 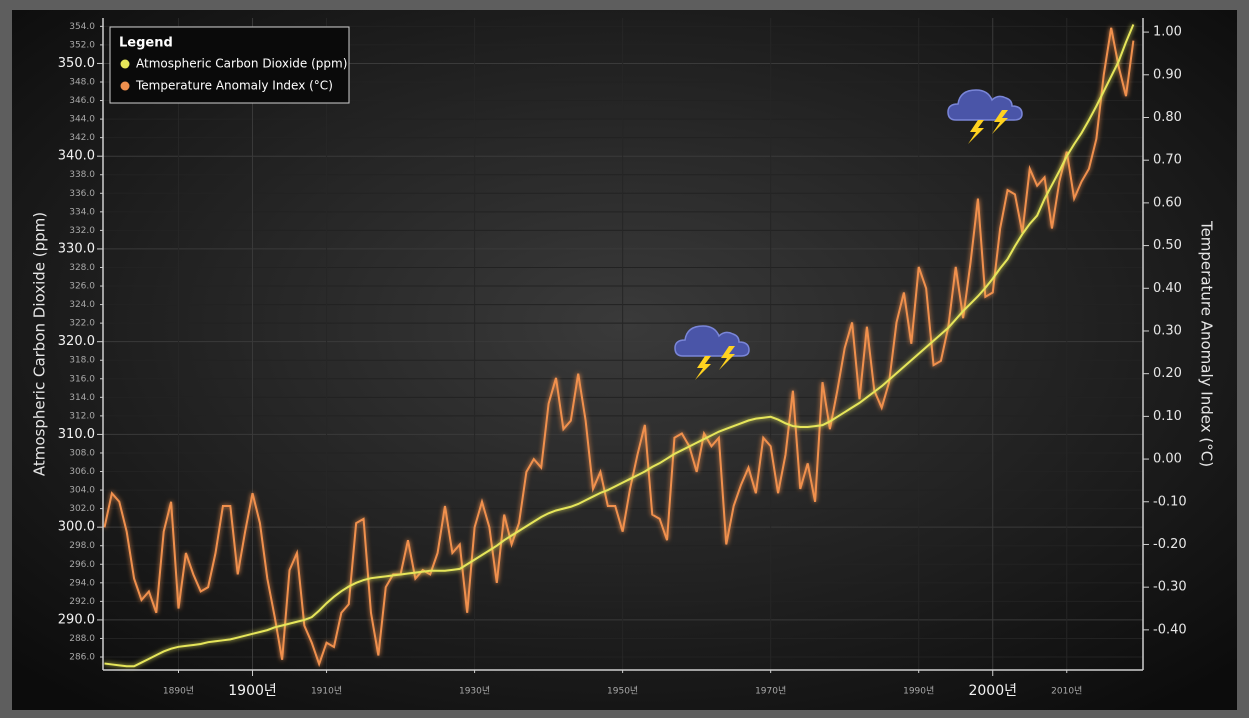 What do you see at coordinates (1167, 288) in the screenshot?
I see `y2-tick-label: 0.40` at bounding box center [1167, 288].